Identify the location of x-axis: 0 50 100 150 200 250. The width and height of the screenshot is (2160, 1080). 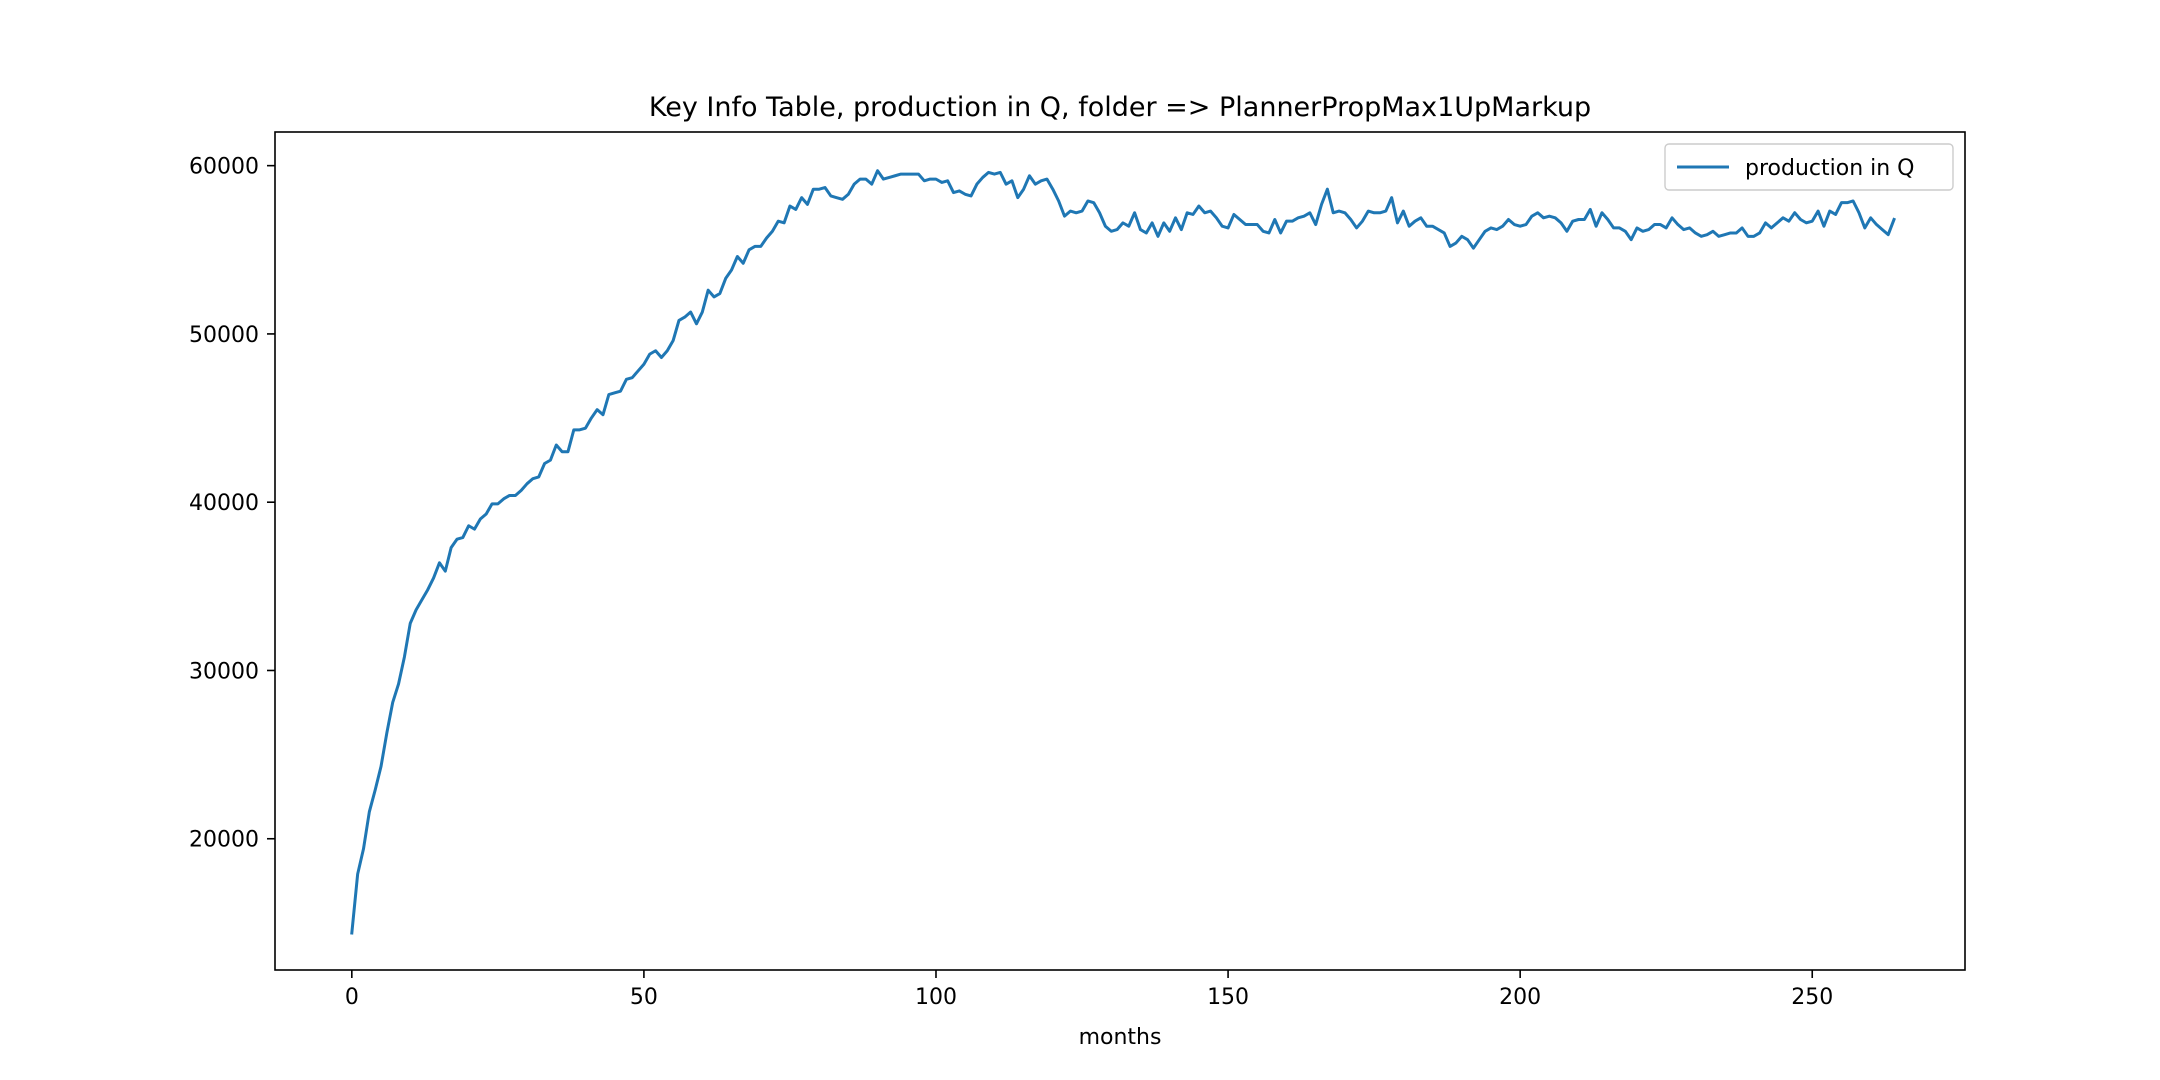
(1089, 990).